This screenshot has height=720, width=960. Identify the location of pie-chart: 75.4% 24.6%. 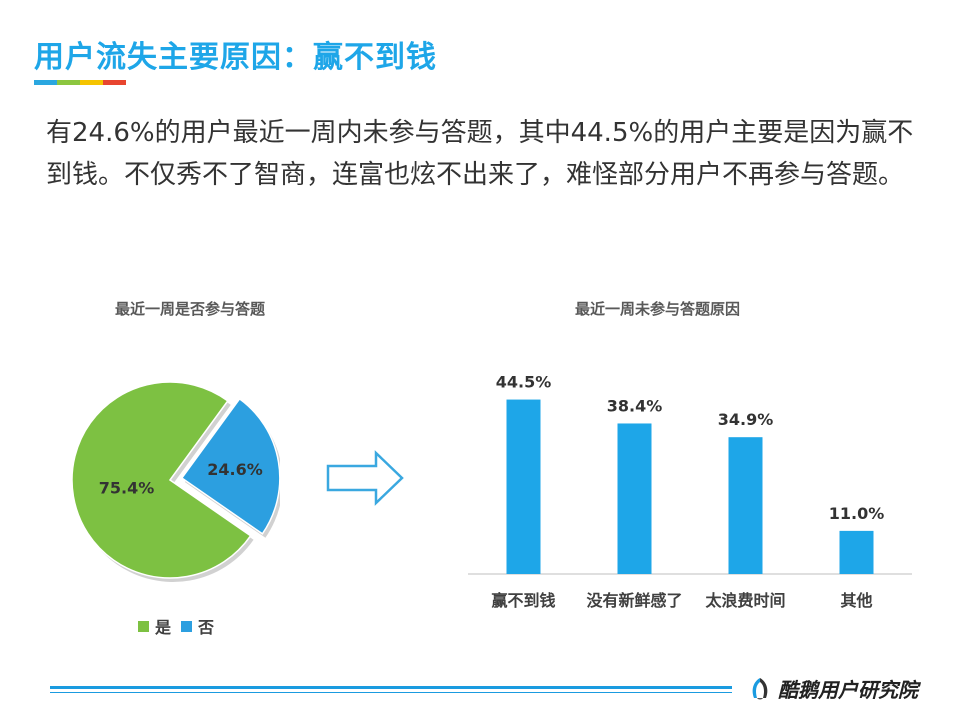
(175, 481).